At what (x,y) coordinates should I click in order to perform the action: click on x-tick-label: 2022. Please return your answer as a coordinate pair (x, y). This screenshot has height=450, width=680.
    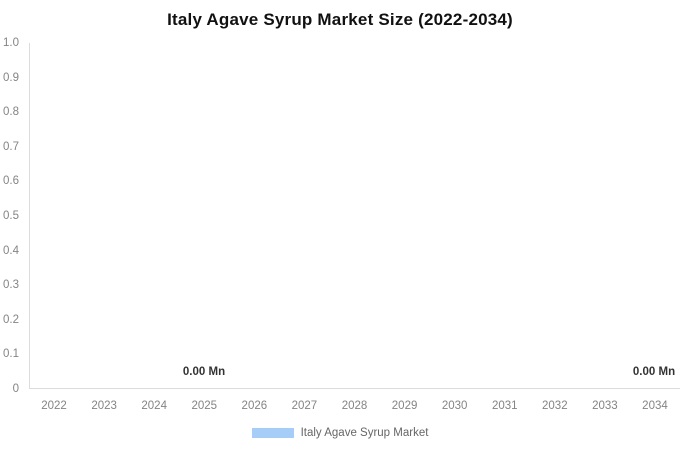
    Looking at the image, I should click on (54, 406).